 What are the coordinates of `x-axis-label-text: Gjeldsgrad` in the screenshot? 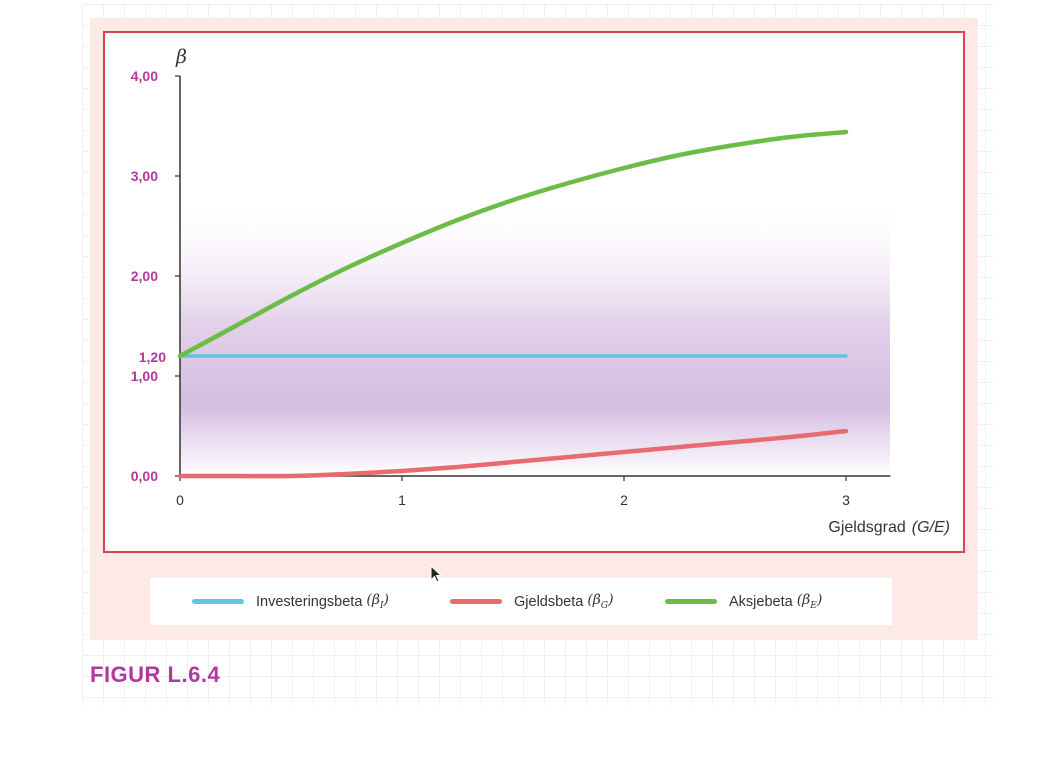 It's located at (866, 527).